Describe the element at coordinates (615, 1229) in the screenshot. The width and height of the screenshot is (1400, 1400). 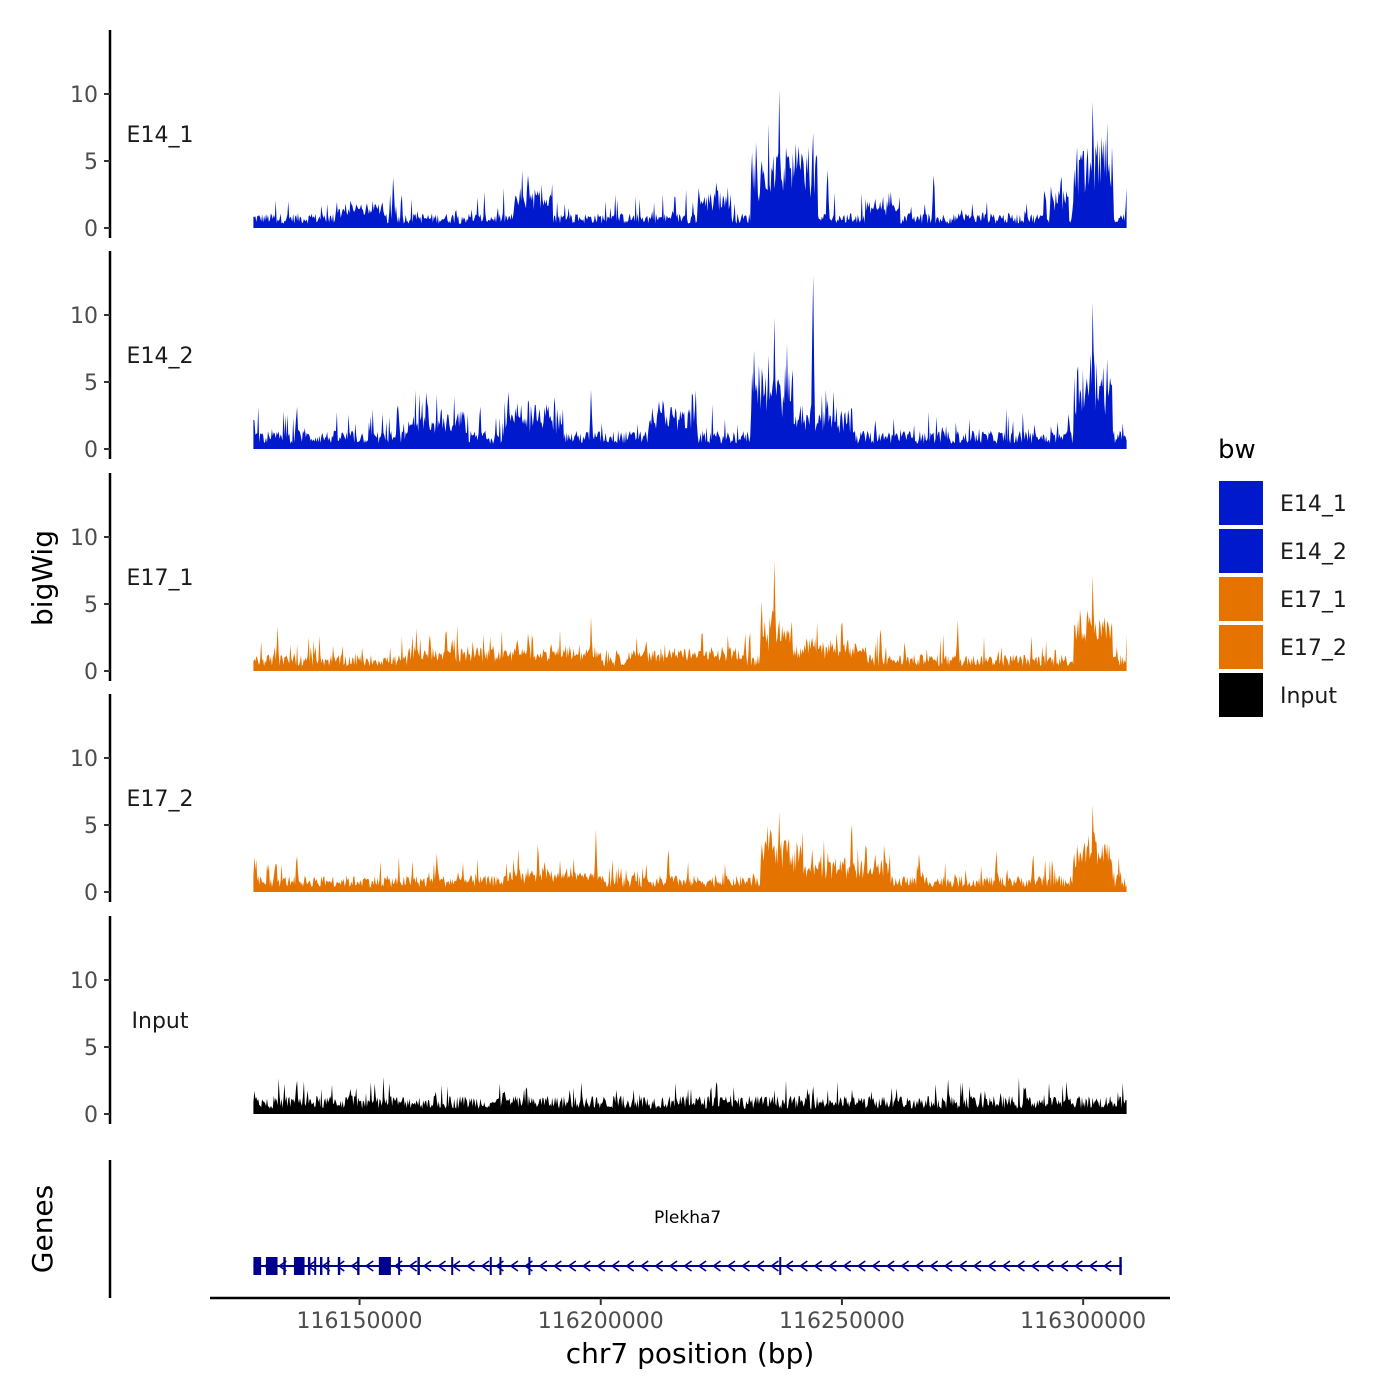
I see `gene-annotation-panel: Plekha7` at that location.